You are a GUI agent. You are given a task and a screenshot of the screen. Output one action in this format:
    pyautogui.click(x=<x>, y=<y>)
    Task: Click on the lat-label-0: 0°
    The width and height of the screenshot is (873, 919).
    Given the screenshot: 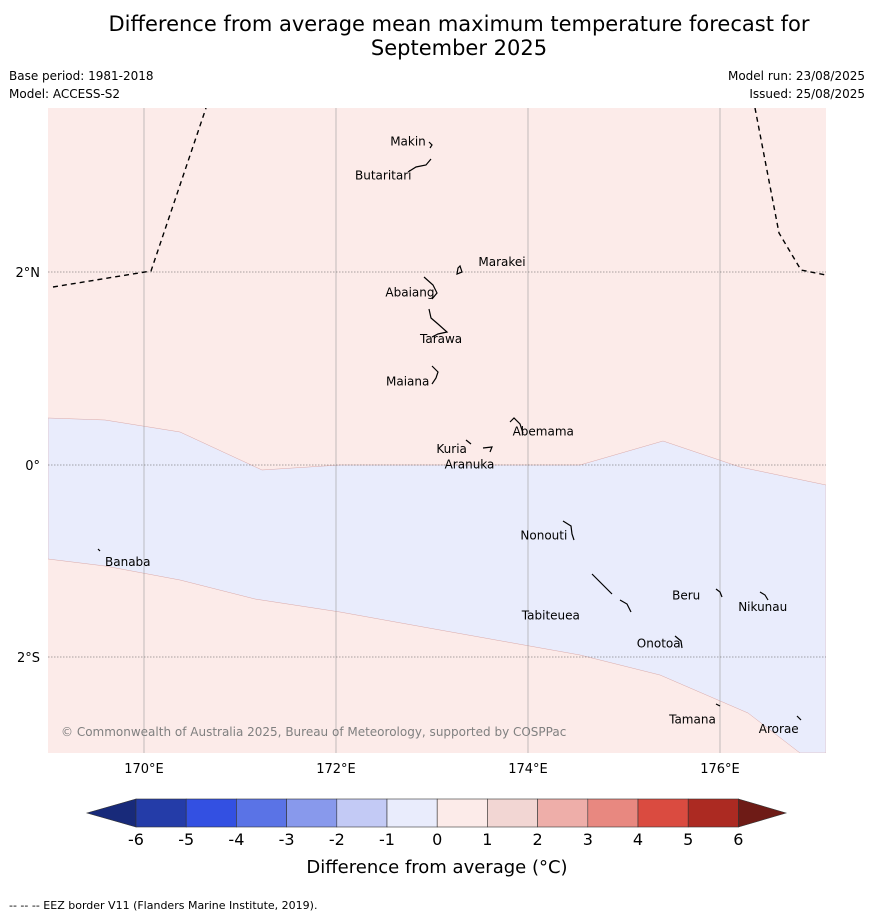 What is the action you would take?
    pyautogui.click(x=32, y=466)
    